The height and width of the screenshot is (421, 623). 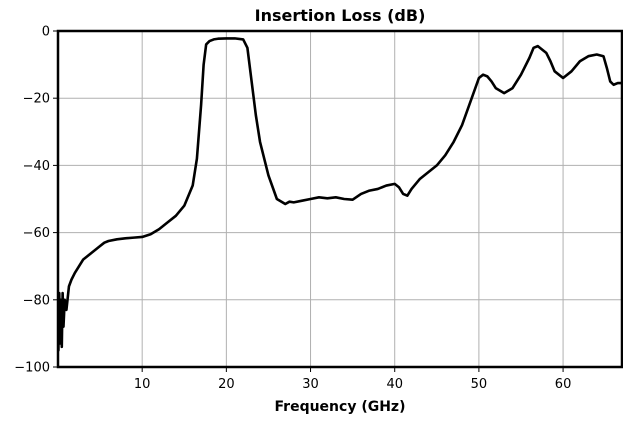 What do you see at coordinates (36, 99) in the screenshot?
I see `y-tick-label: −20` at bounding box center [36, 99].